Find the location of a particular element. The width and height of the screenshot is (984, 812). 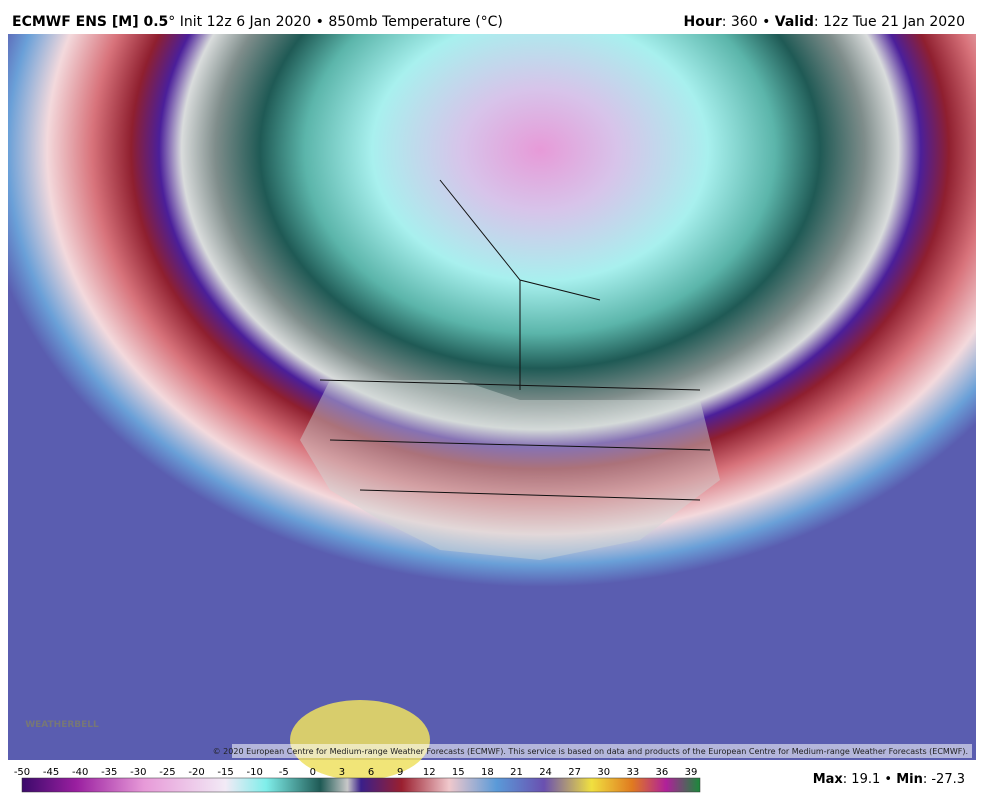

colorbar-label: 39 is located at coordinates (691, 772).